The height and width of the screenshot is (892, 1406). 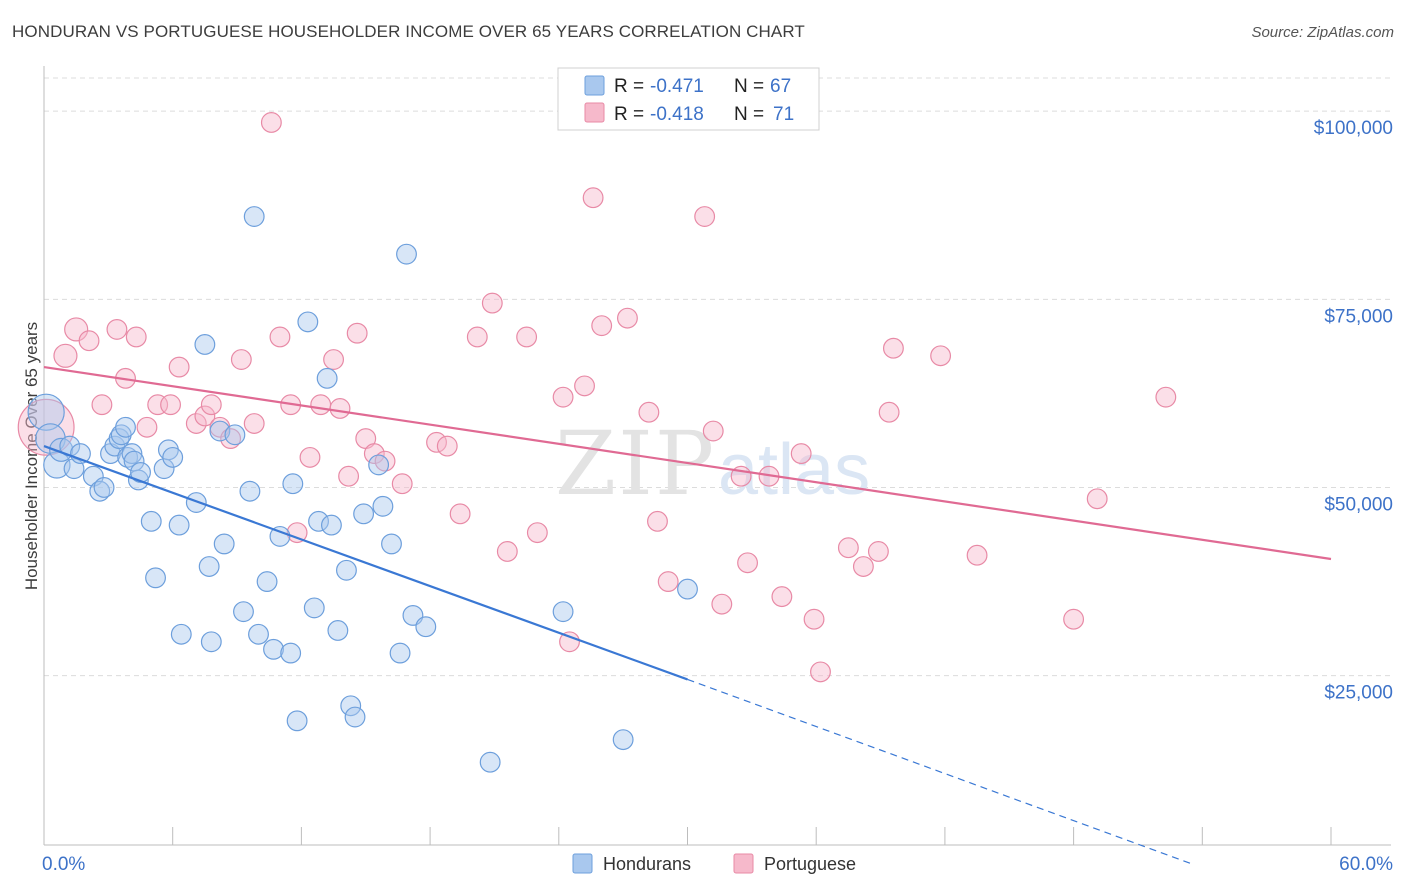 I want to click on y-tick-label-1: $50,000, so click(x=1358, y=504).